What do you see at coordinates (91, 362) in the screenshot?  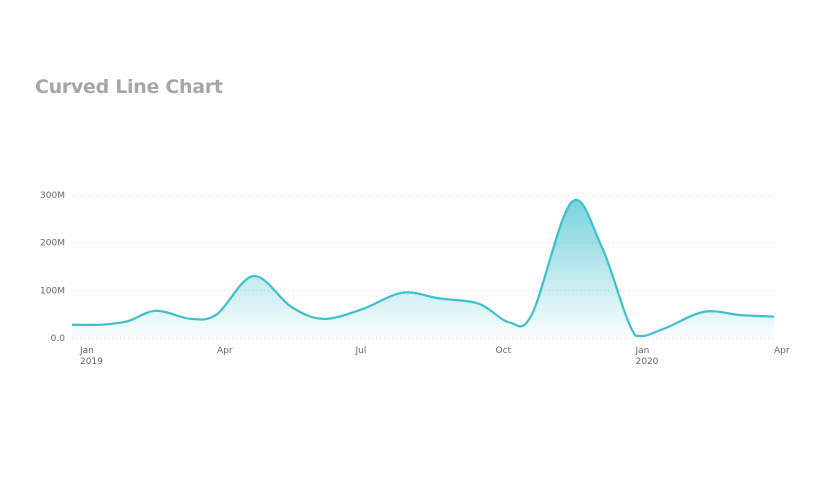 I see `x-tick-year-label: 2019` at bounding box center [91, 362].